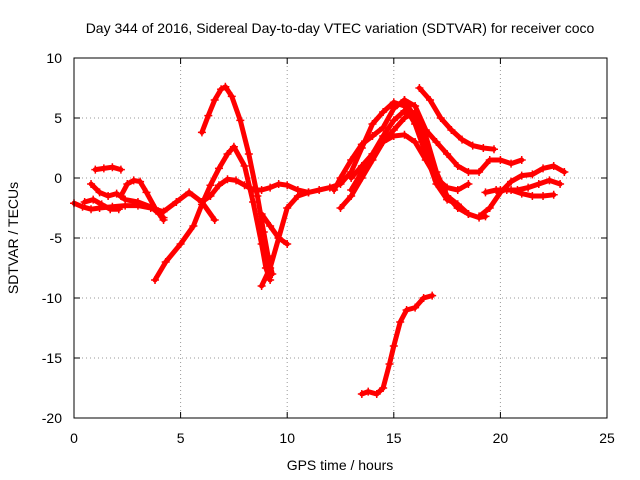  What do you see at coordinates (54, 58) in the screenshot?
I see `y-tick-label: 10` at bounding box center [54, 58].